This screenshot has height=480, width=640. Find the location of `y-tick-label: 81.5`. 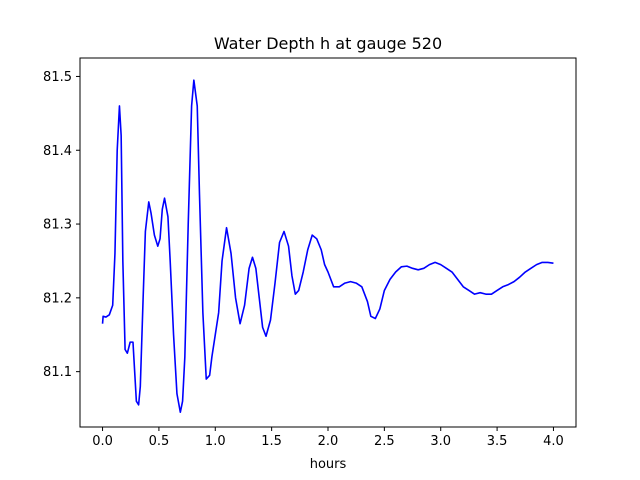

y-tick-label: 81.5 is located at coordinates (57, 77).